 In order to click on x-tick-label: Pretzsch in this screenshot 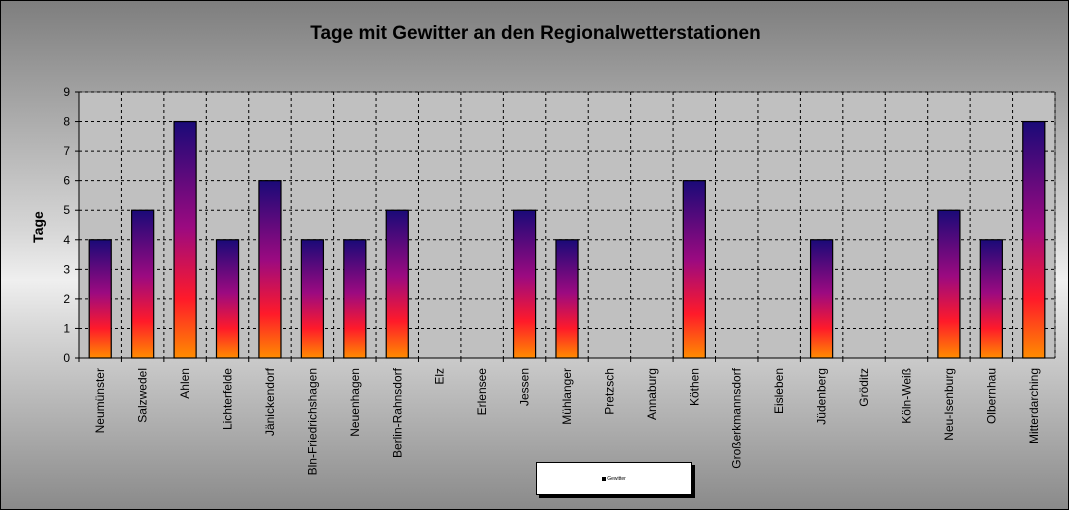, I will do `click(609, 391)`.